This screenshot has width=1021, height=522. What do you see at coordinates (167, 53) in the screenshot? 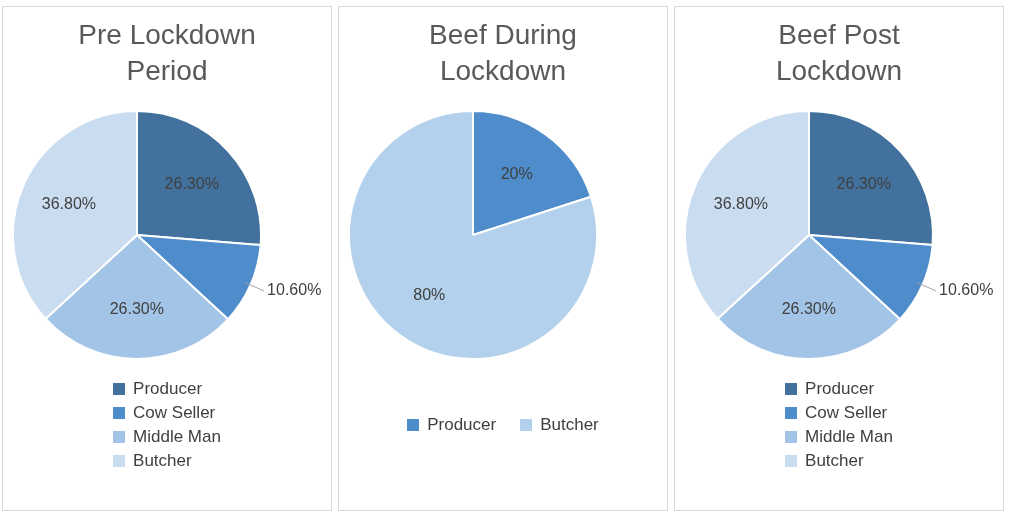
I see `chart-title: Pre Lockdown Period` at bounding box center [167, 53].